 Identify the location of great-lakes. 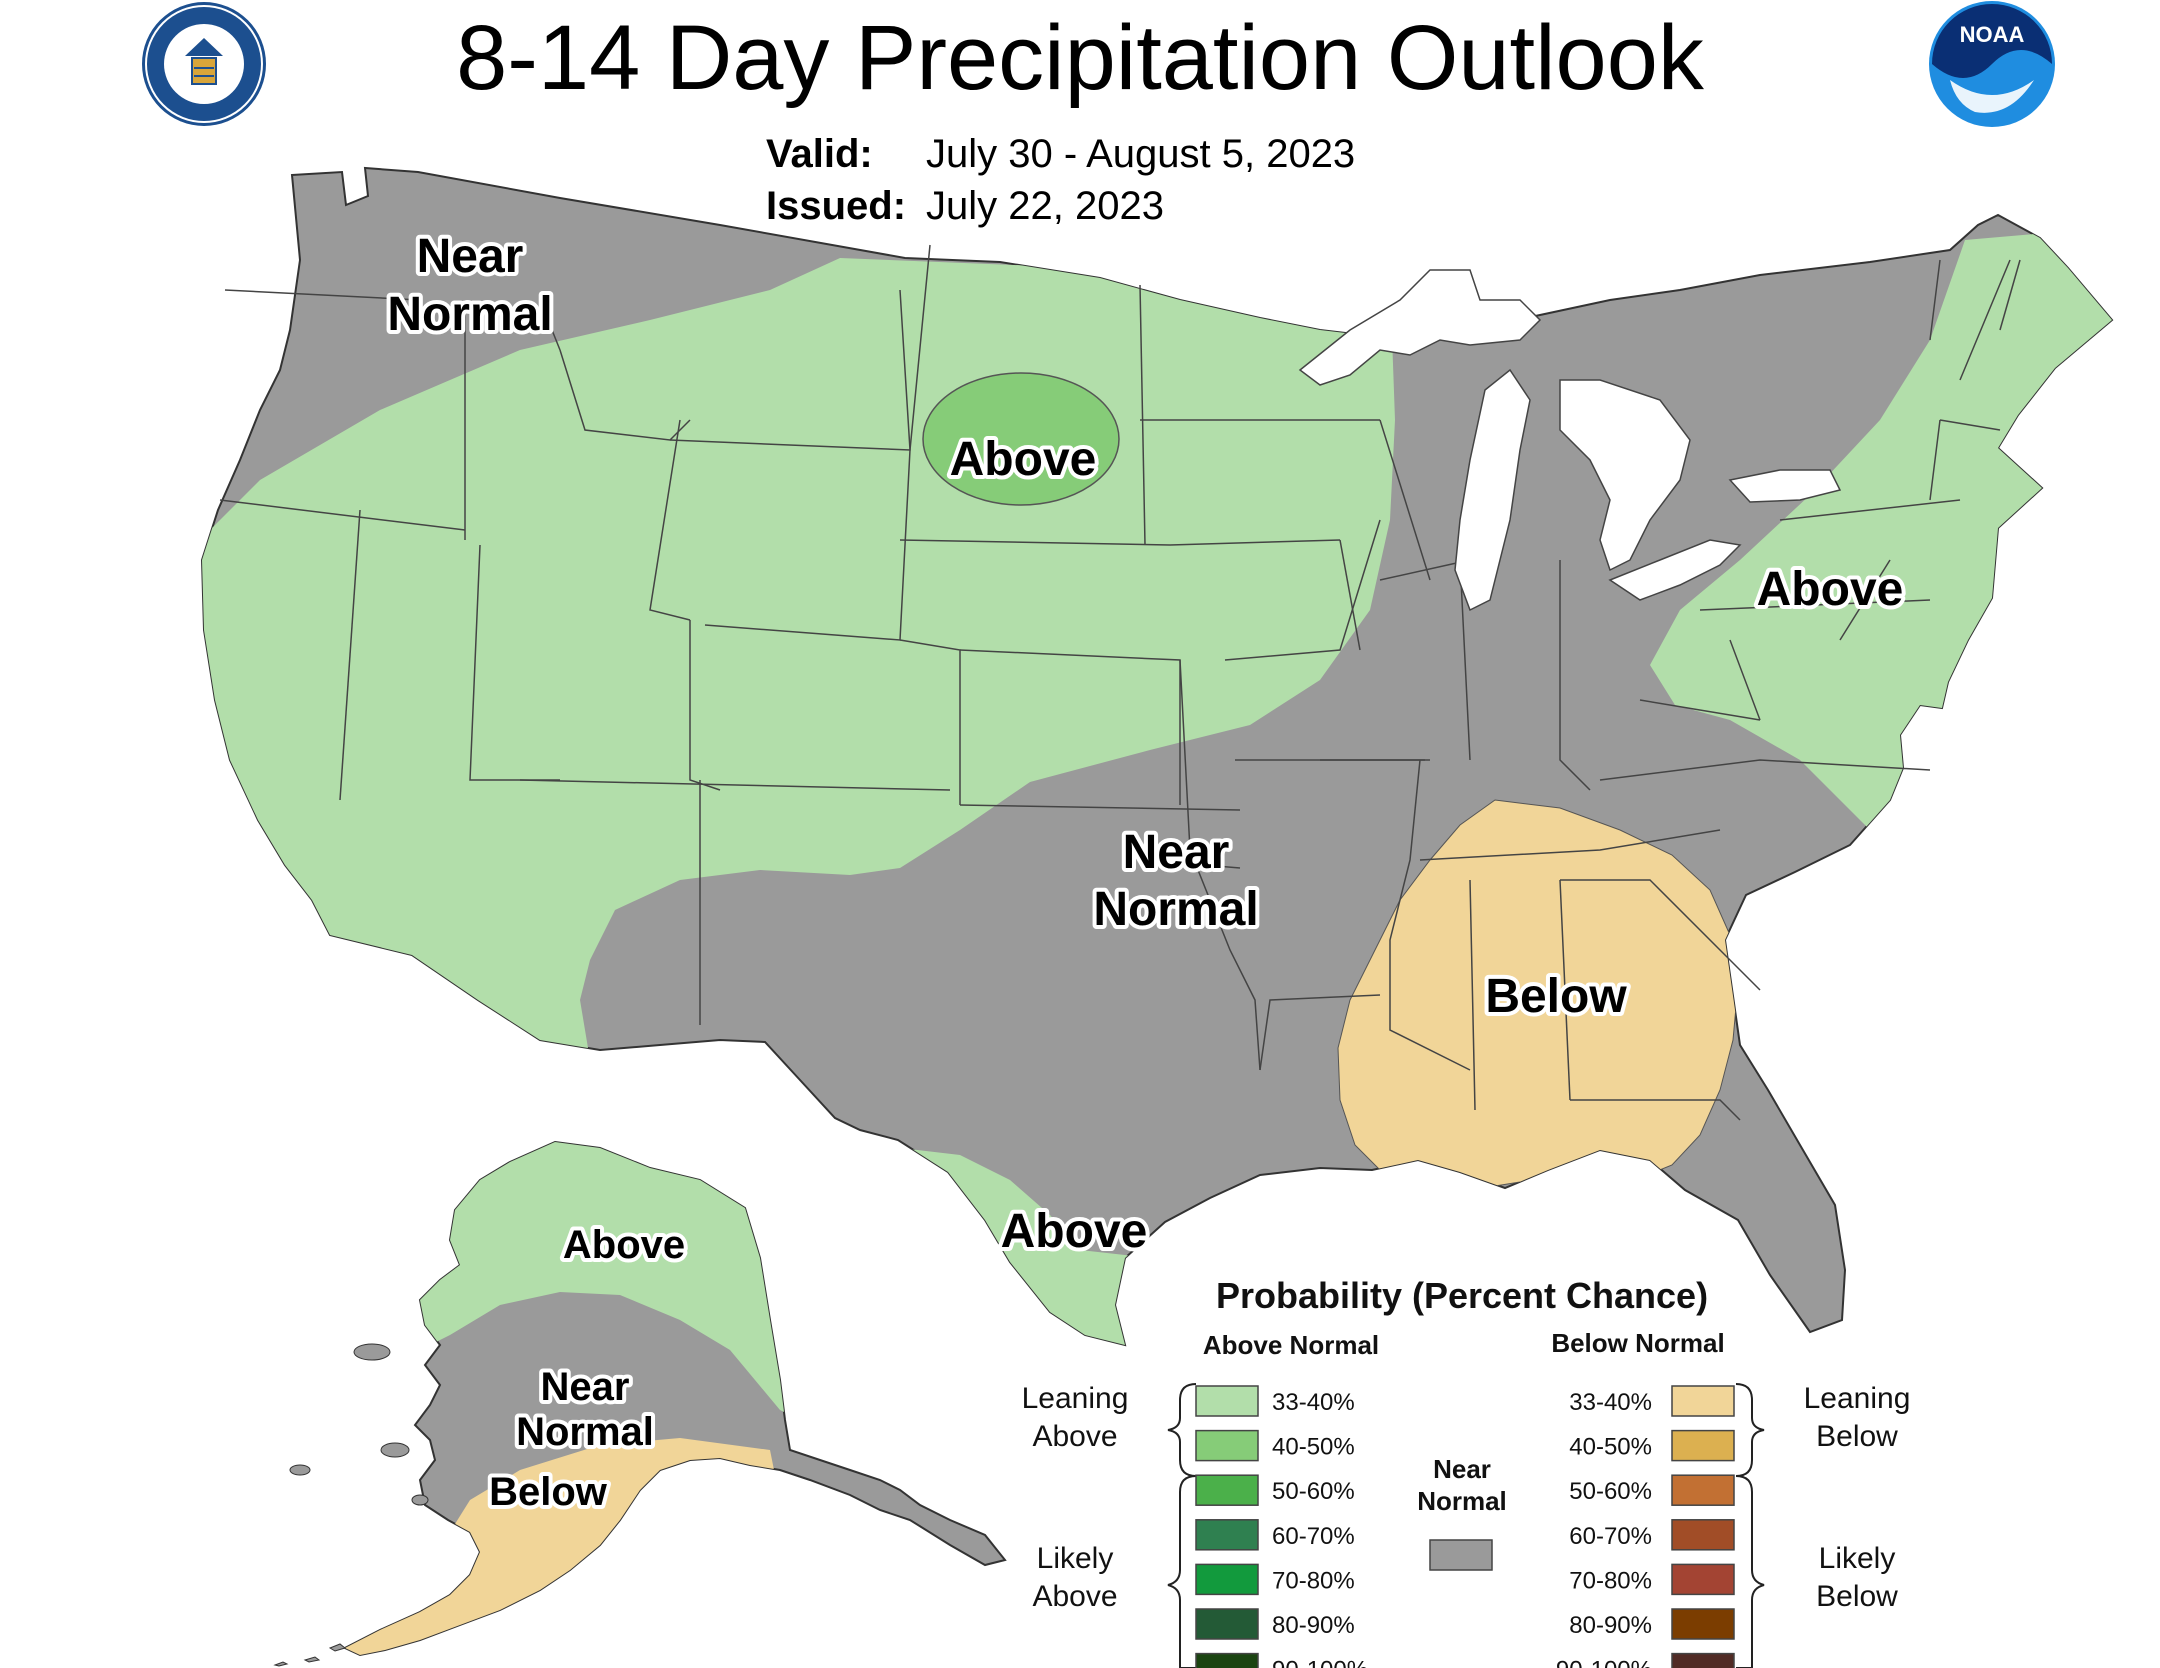
(1570, 440).